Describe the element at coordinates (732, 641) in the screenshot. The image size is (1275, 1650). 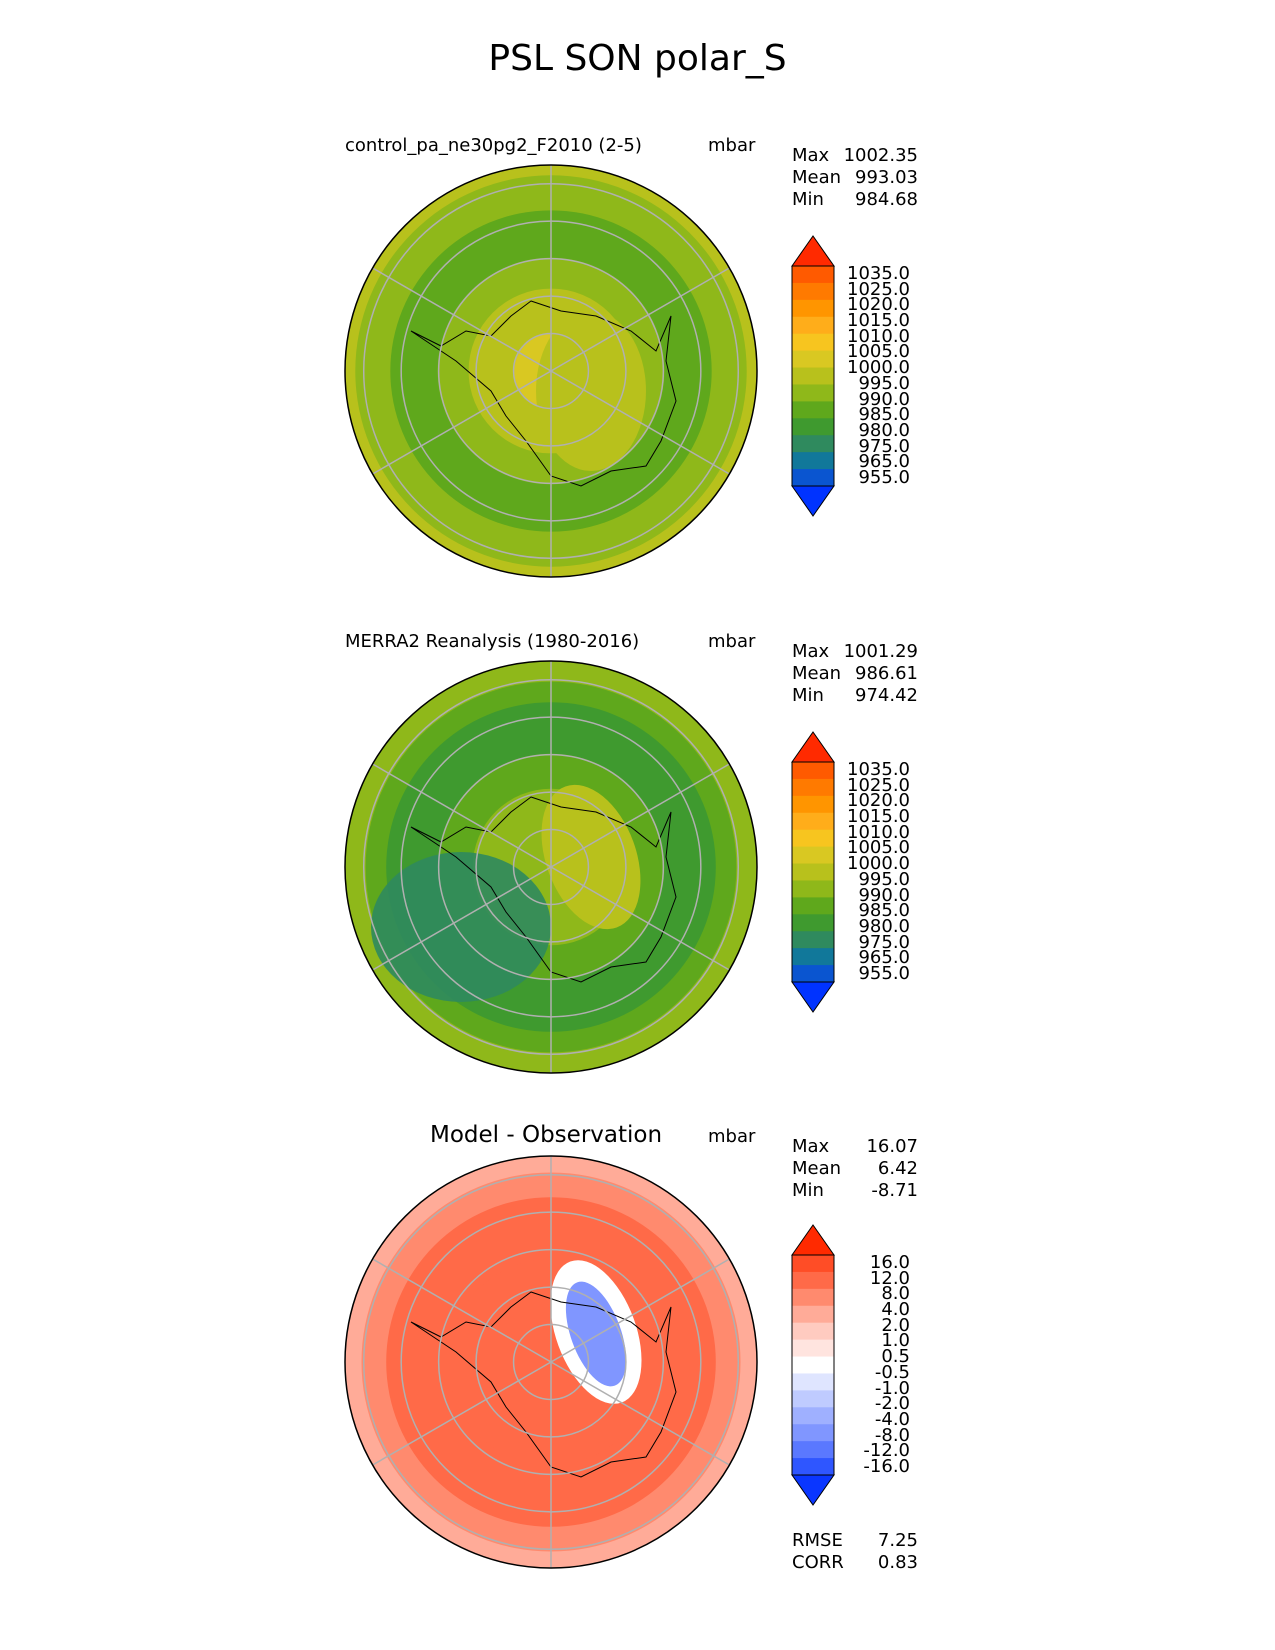
I see `panel-2-units: mbar` at that location.